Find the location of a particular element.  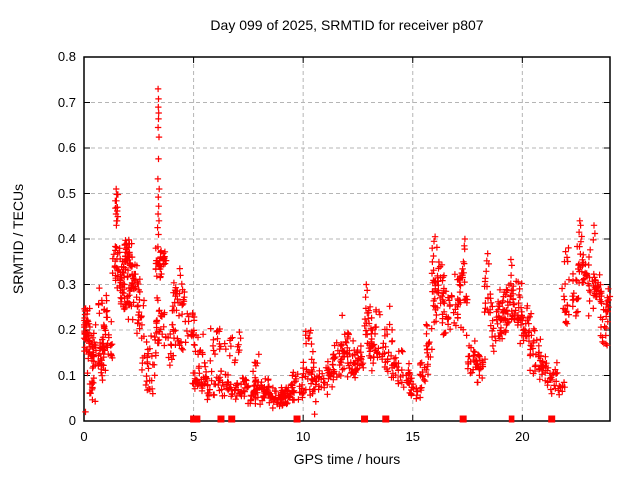

y-tick-label: 0.7 is located at coordinates (66, 102).